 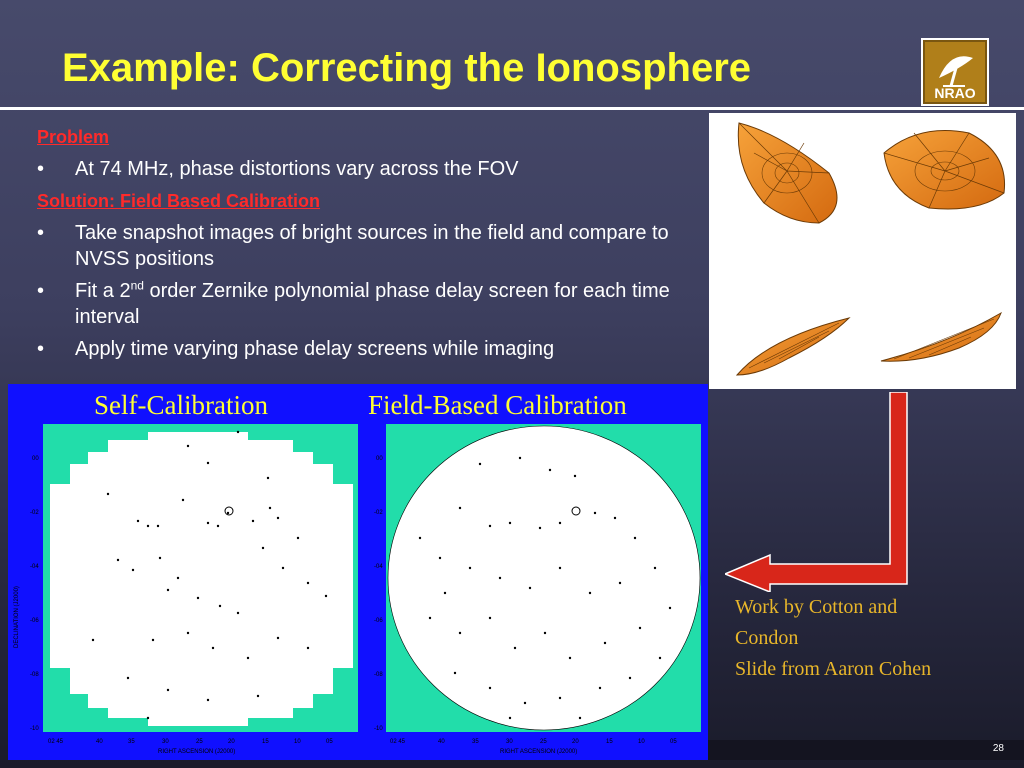 What do you see at coordinates (17, 617) in the screenshot?
I see `y-axis-label: DECLINATION (J2000)` at bounding box center [17, 617].